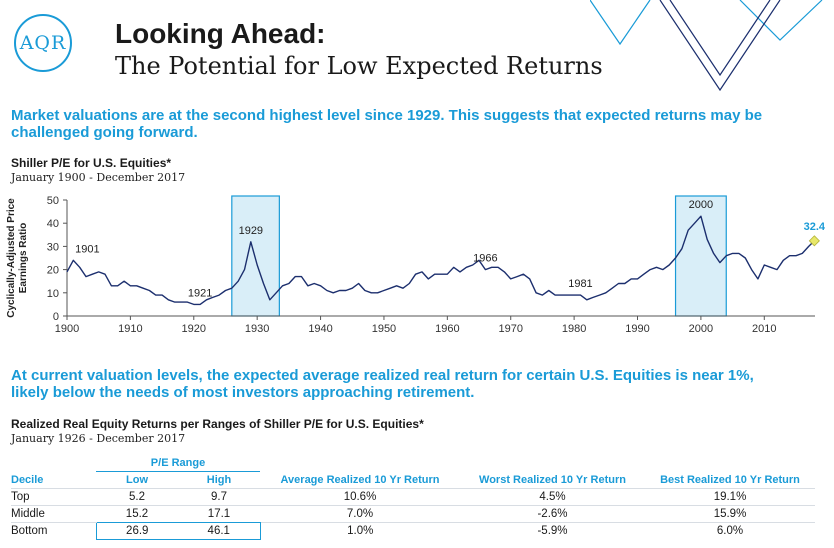 This screenshot has height=548, width=834. What do you see at coordinates (53, 201) in the screenshot?
I see `y-tick-label: 50` at bounding box center [53, 201].